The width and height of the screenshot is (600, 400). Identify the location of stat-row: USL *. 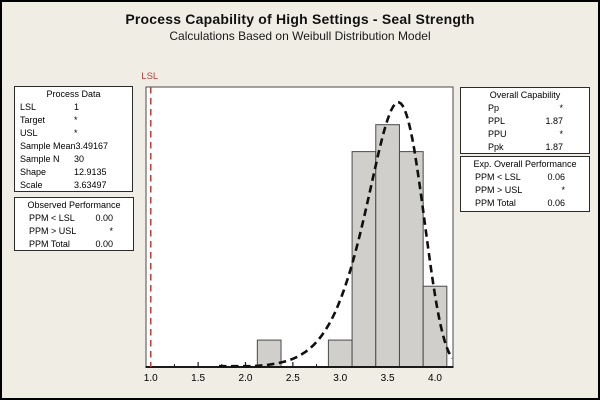
(73, 133).